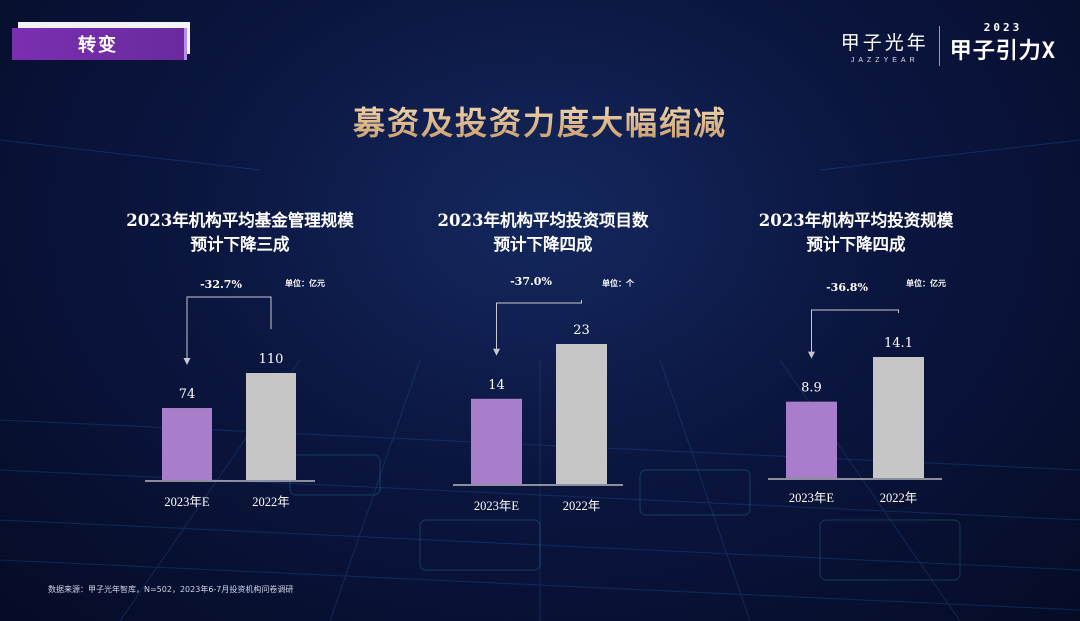 The width and height of the screenshot is (1080, 621). What do you see at coordinates (240, 244) in the screenshot?
I see `chart-1-title-line2: 预计下降三成` at bounding box center [240, 244].